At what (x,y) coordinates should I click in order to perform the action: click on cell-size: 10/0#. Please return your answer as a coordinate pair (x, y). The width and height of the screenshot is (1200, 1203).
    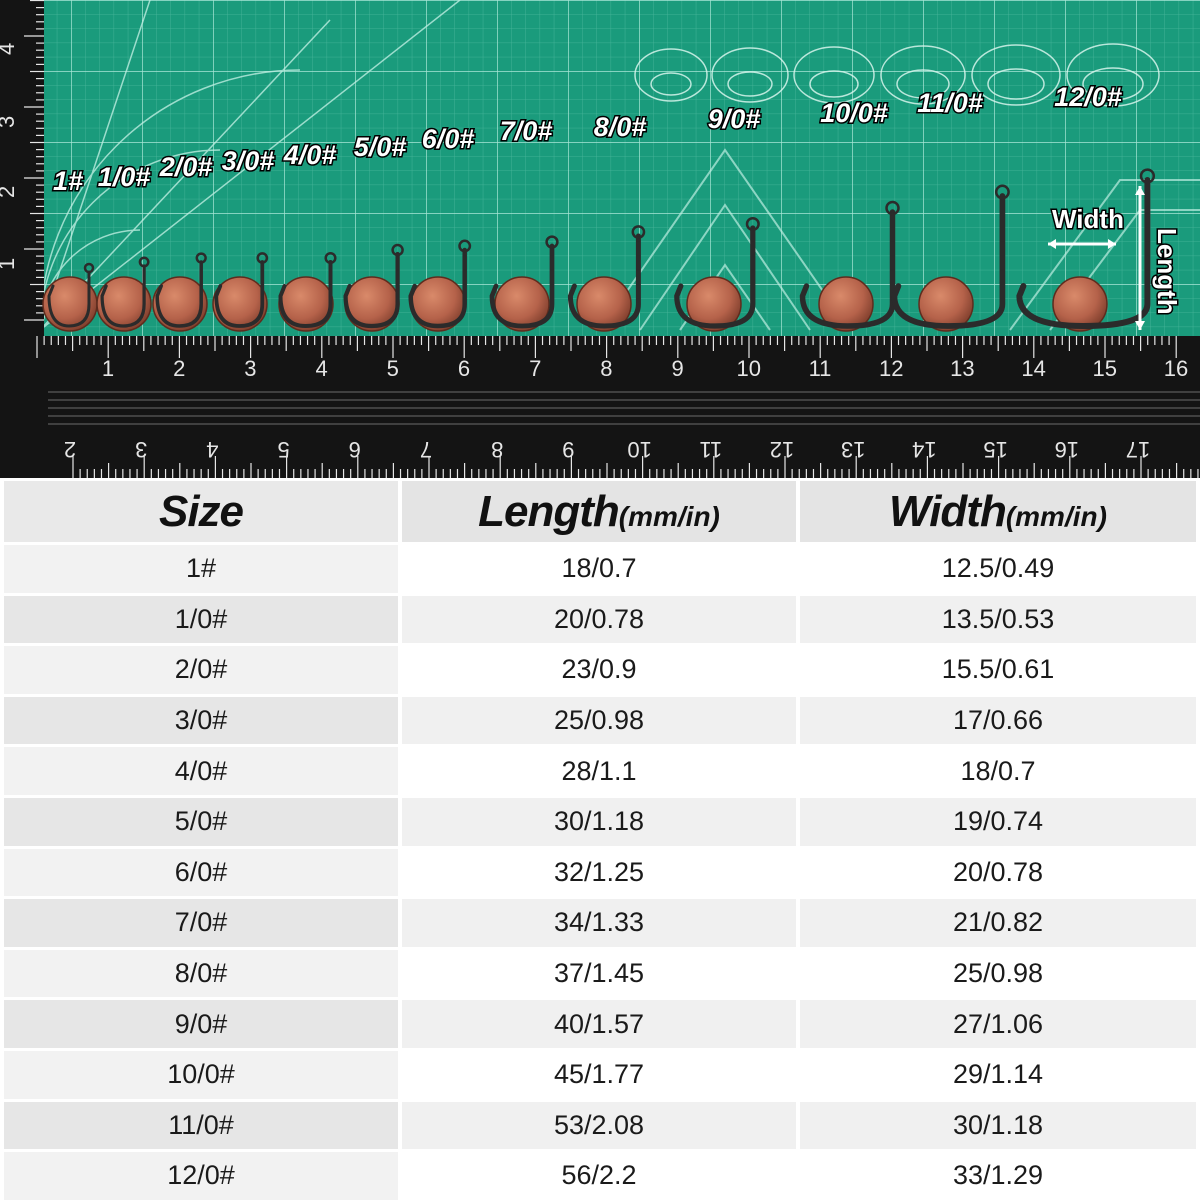
    Looking at the image, I should click on (201, 1074).